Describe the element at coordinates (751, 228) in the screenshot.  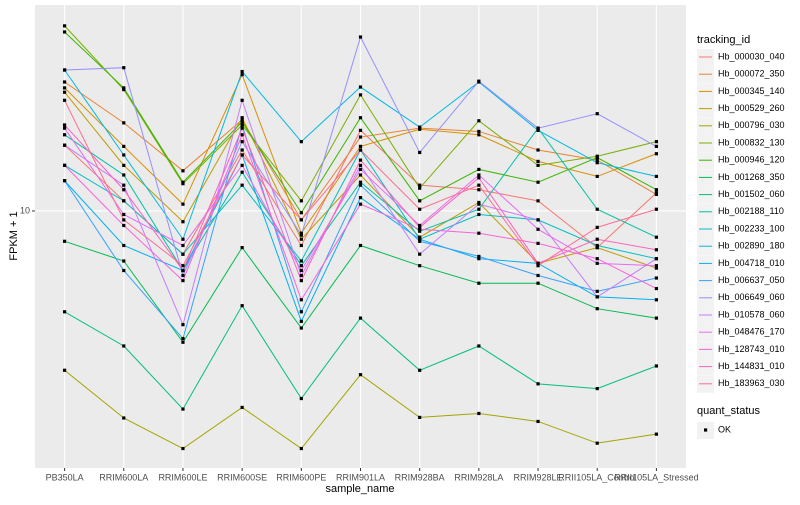
I see `legend-label: Hb_002233_100` at that location.